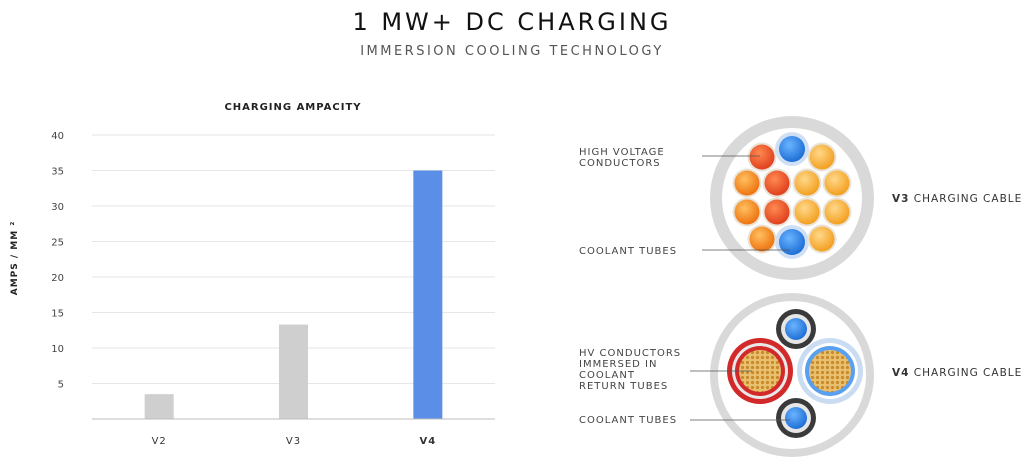  I want to click on v3-cable-name-rest: CHARGING CABLE, so click(968, 199).